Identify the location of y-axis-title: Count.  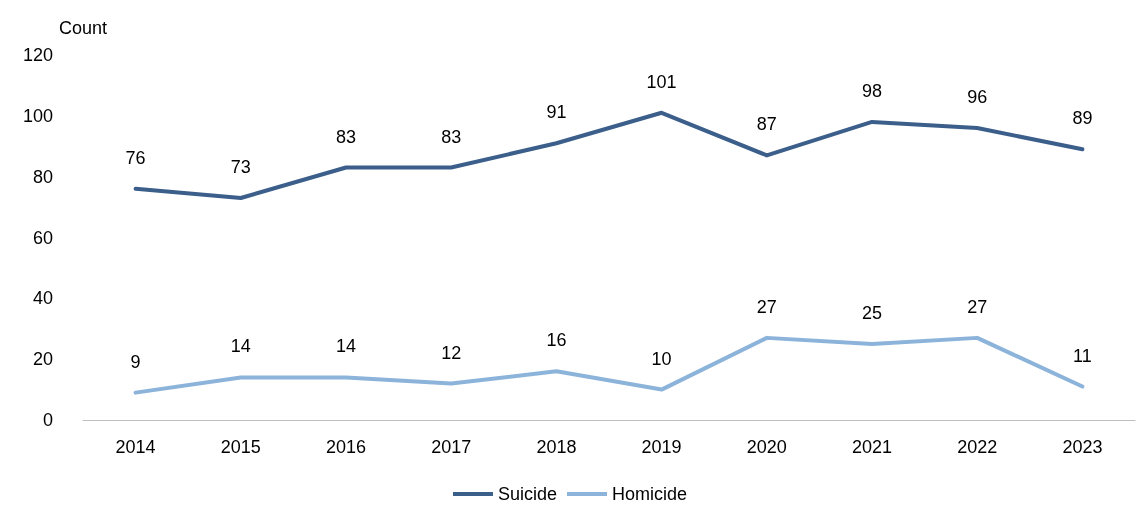
(83, 28).